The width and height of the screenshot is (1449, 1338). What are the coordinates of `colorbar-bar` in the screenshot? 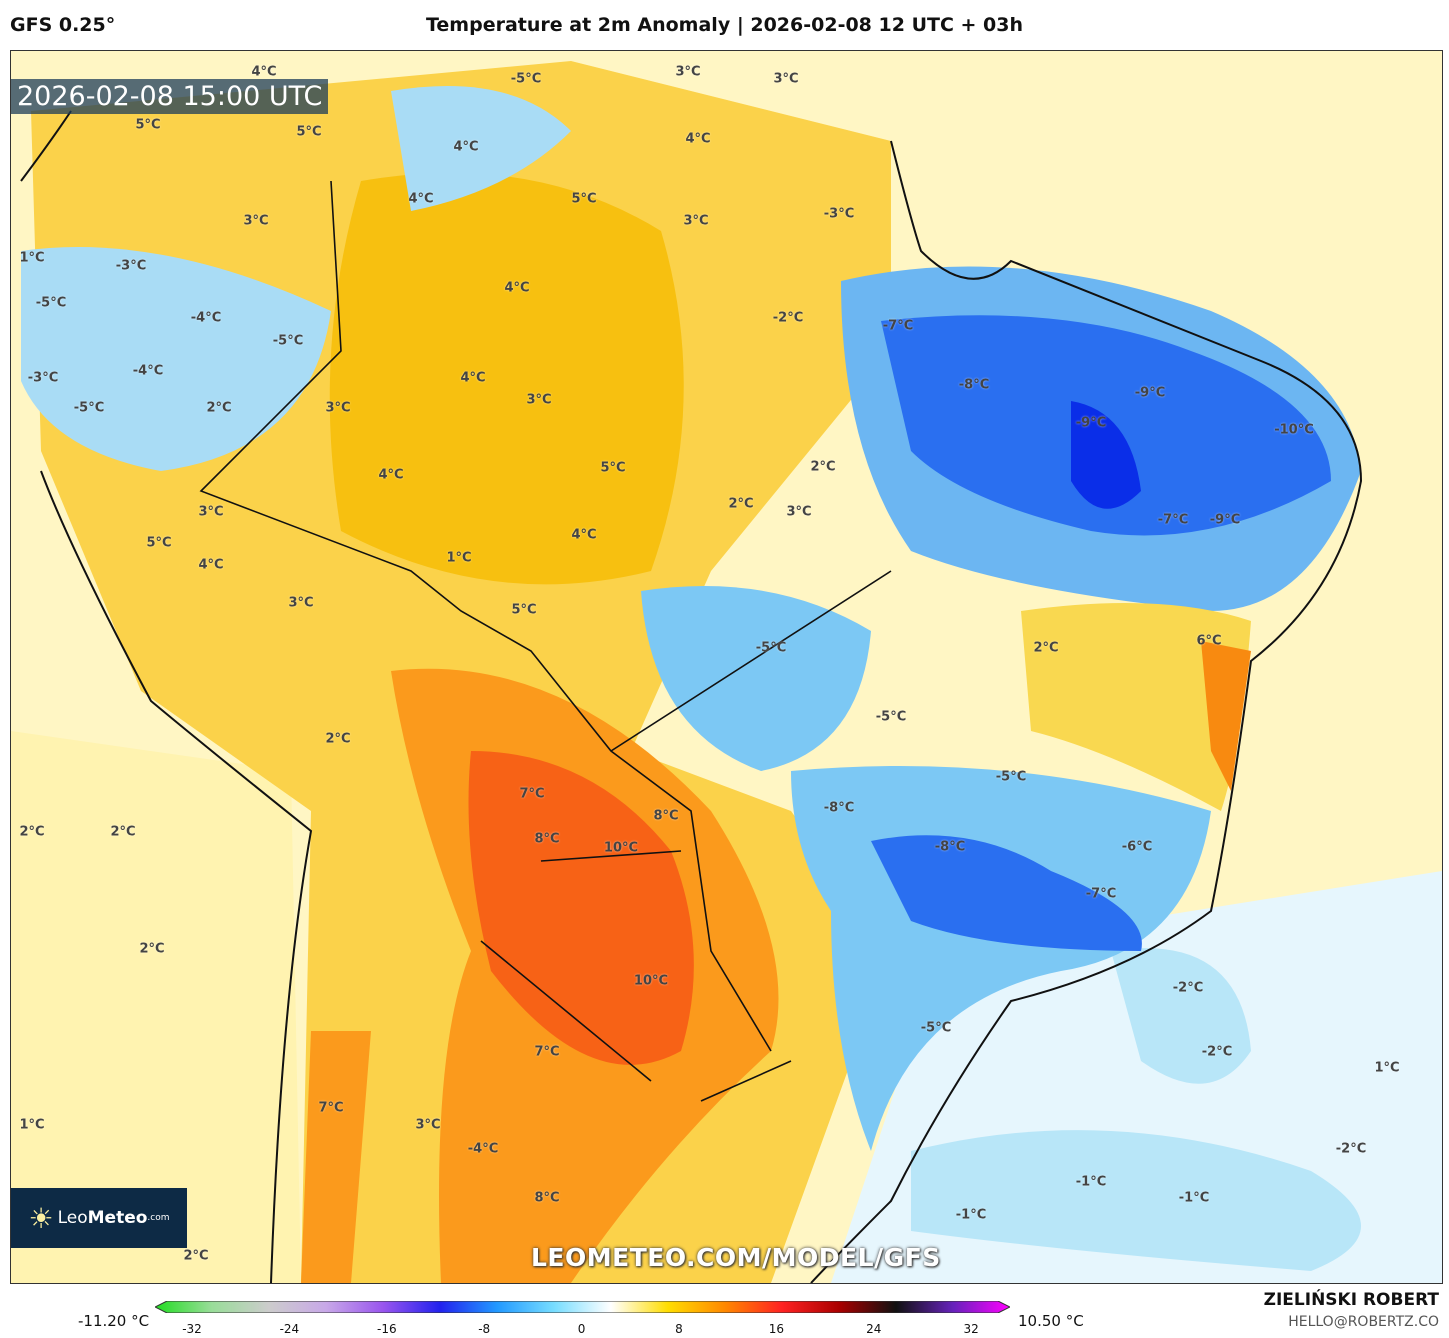 It's located at (582, 1307).